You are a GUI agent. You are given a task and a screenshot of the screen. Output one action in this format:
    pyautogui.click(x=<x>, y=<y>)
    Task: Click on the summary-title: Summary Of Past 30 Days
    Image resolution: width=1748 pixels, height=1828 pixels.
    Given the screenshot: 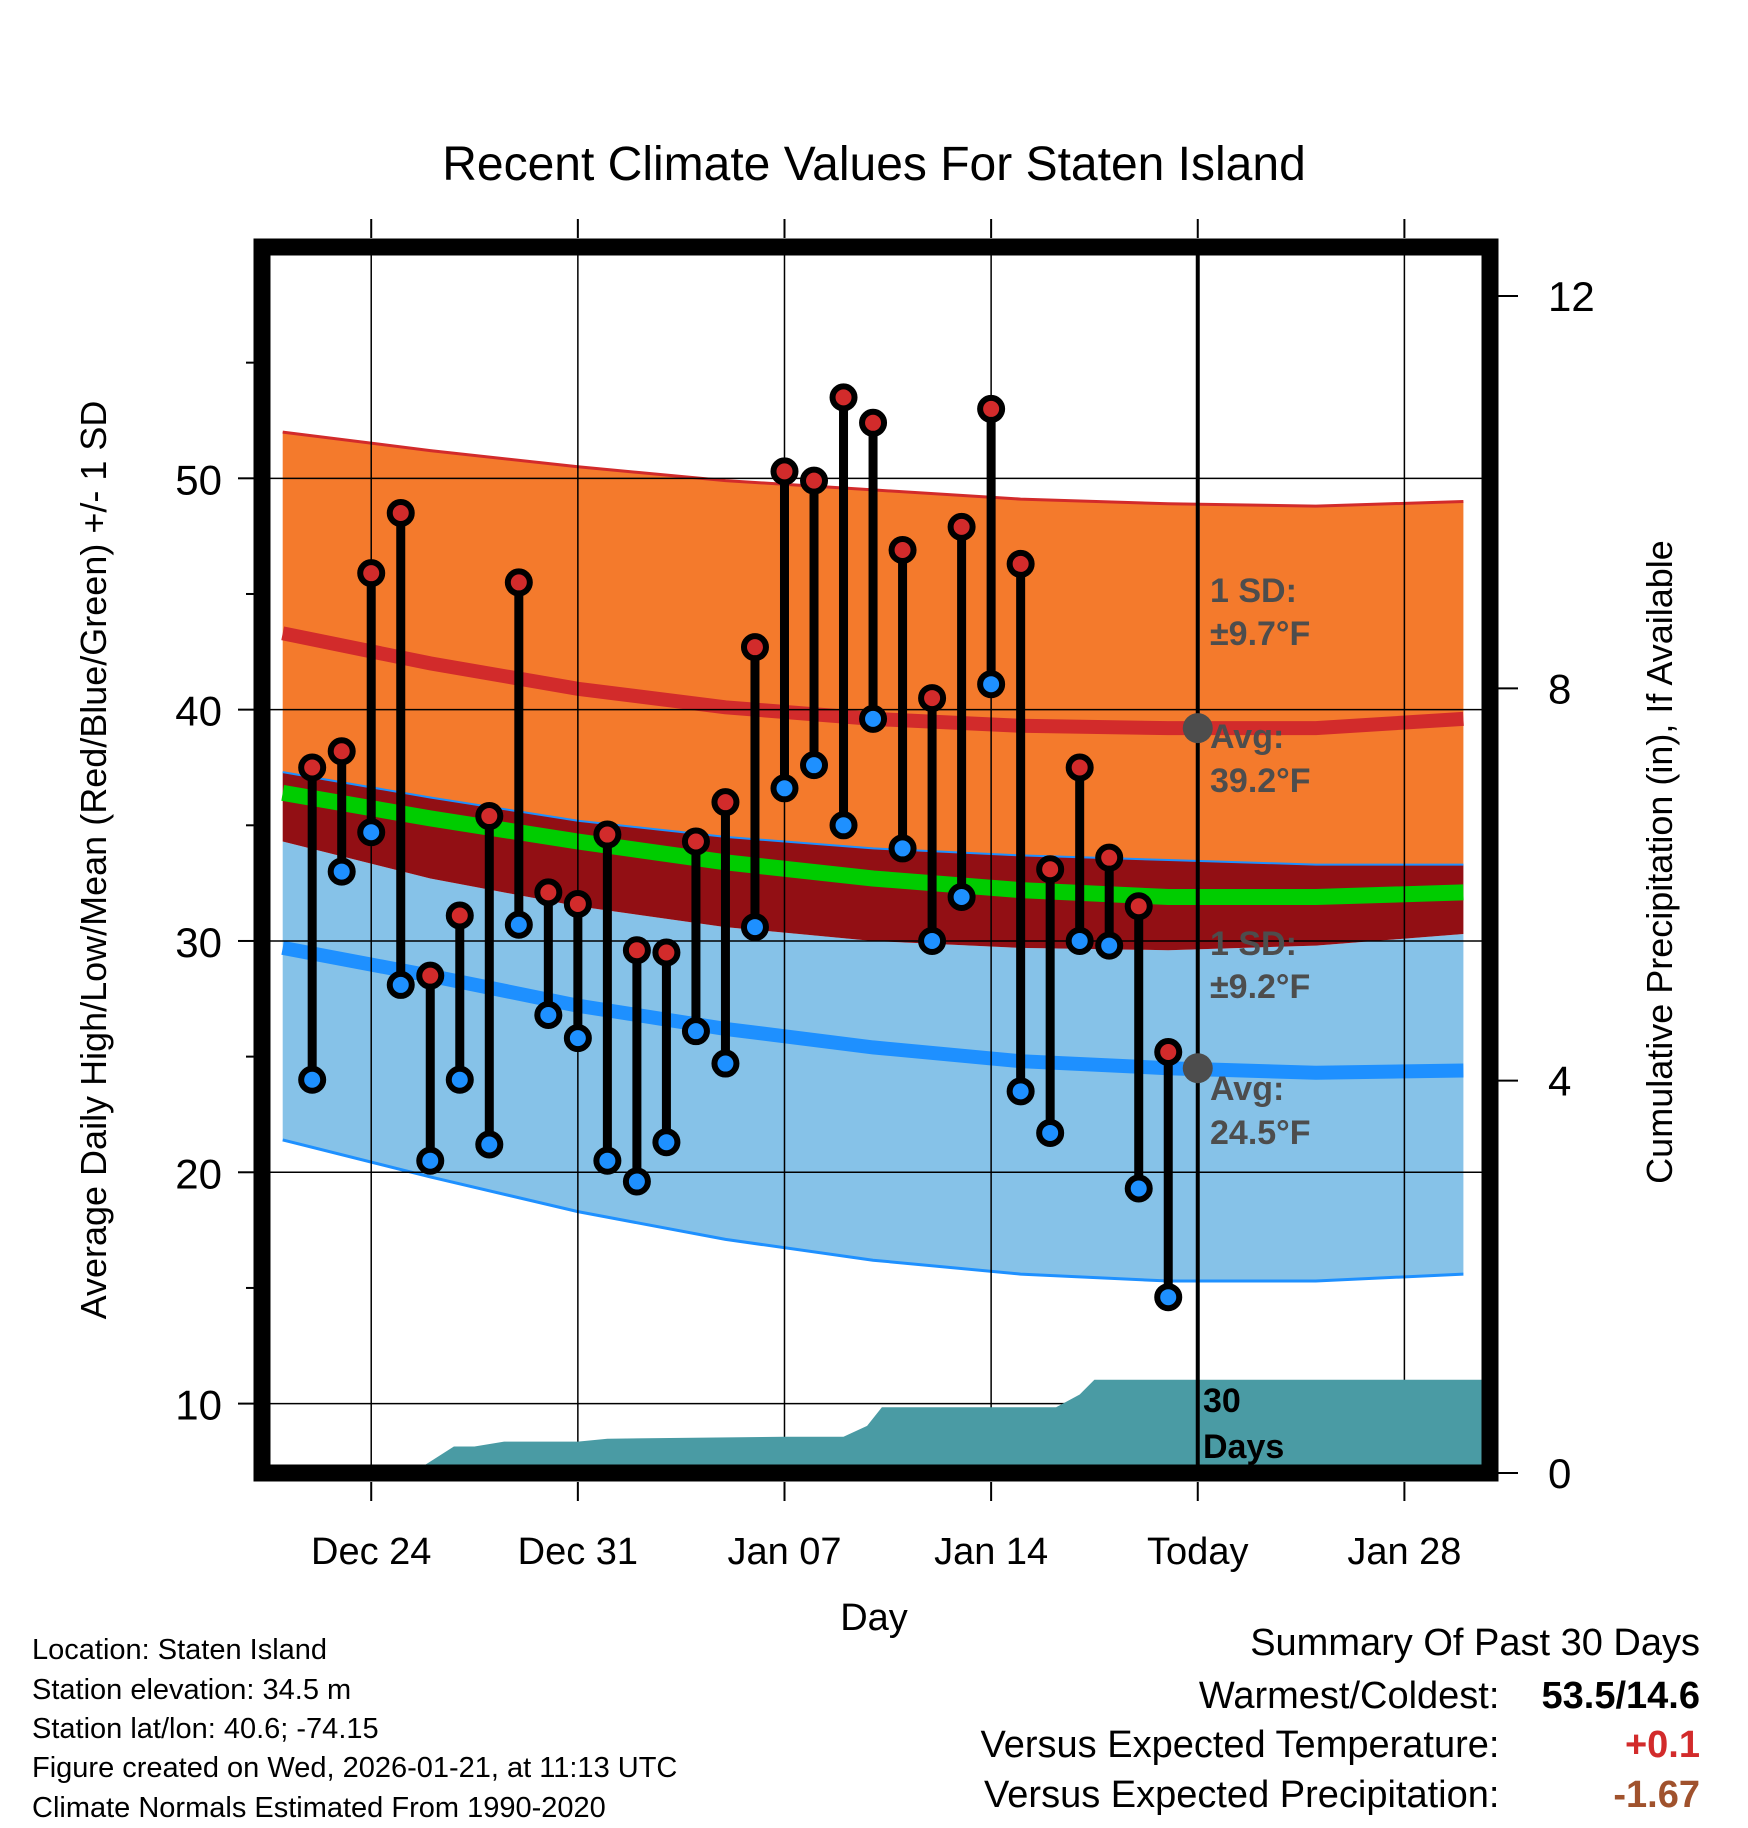 What is the action you would take?
    pyautogui.click(x=1475, y=1643)
    